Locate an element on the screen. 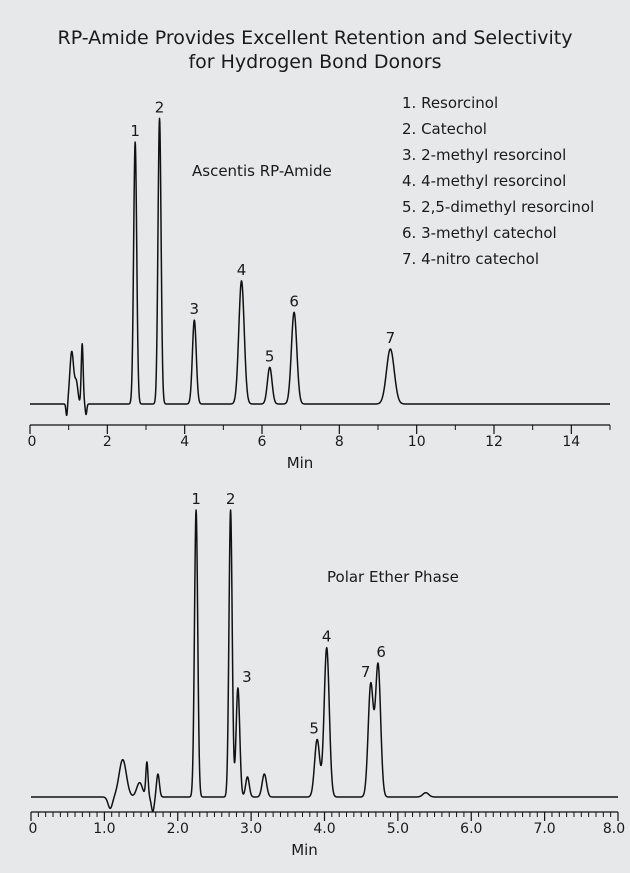 The image size is (630, 873). x-tick-label: 12 is located at coordinates (494, 442).